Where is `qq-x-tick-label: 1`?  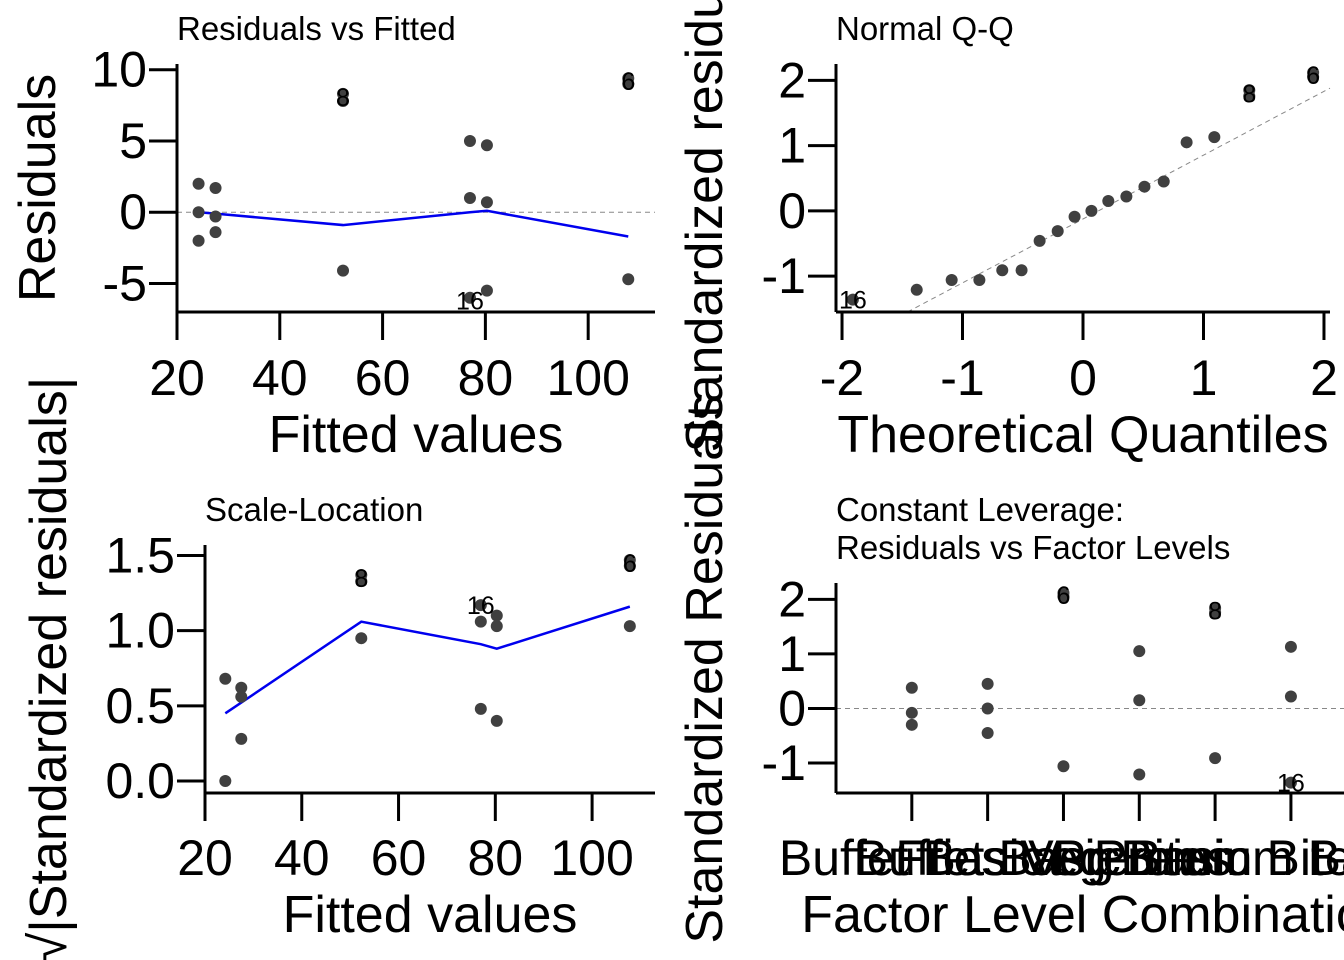
qq-x-tick-label: 1 is located at coordinates (1204, 378).